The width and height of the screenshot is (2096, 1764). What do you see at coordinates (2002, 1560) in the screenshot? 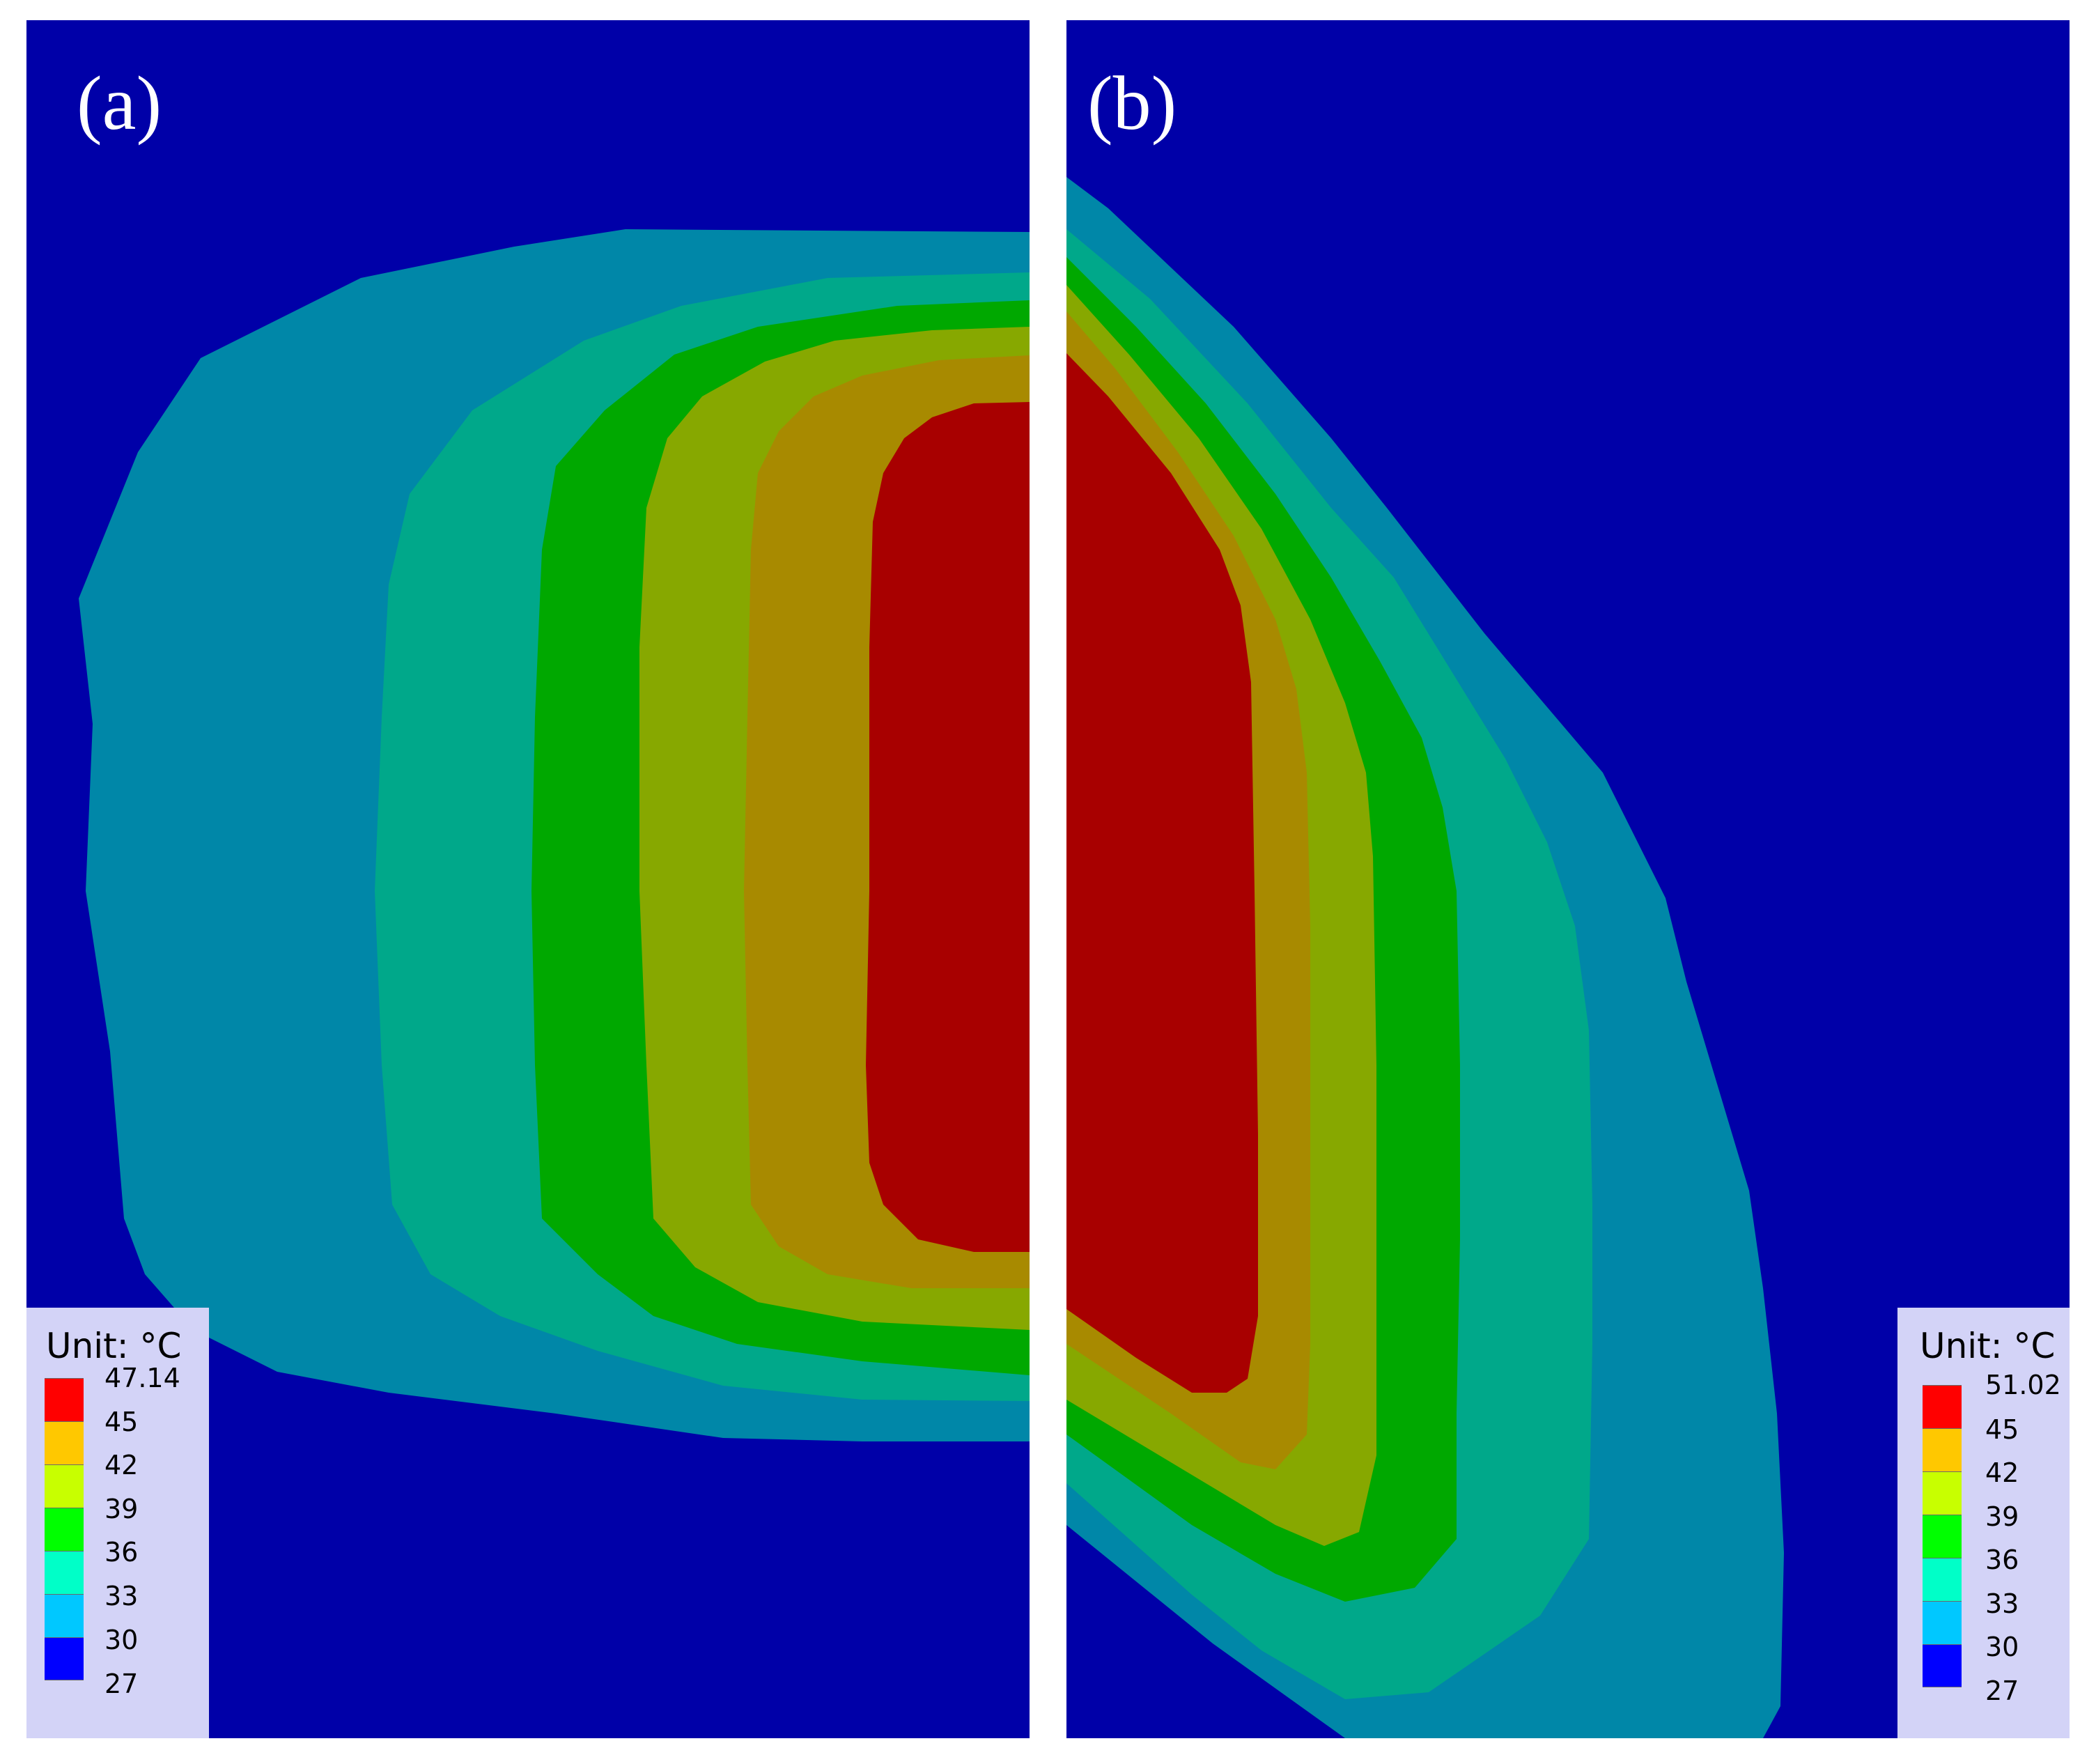
I see `legend-value-b-5: 36` at bounding box center [2002, 1560].